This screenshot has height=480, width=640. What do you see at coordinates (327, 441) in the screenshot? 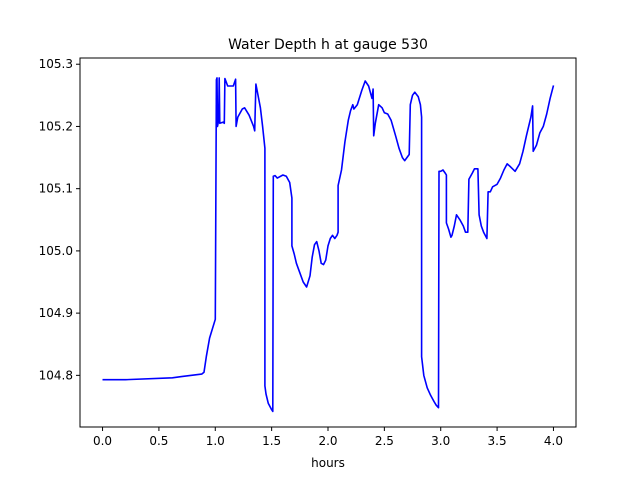
I see `x-tick-label: 2.0` at bounding box center [327, 441].